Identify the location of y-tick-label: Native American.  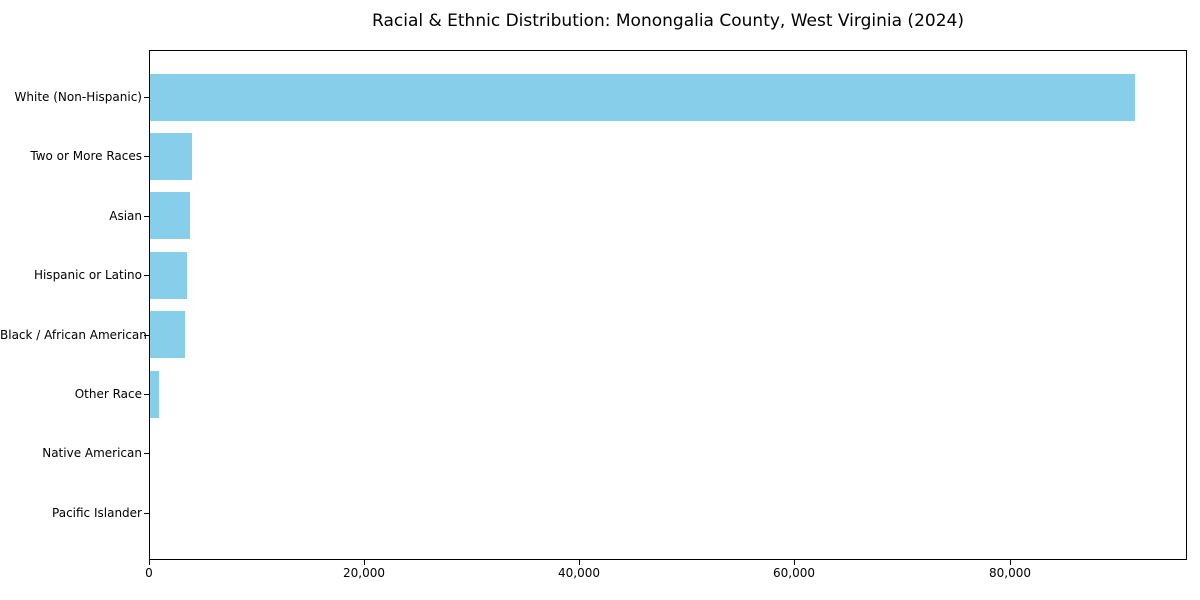
(92, 453).